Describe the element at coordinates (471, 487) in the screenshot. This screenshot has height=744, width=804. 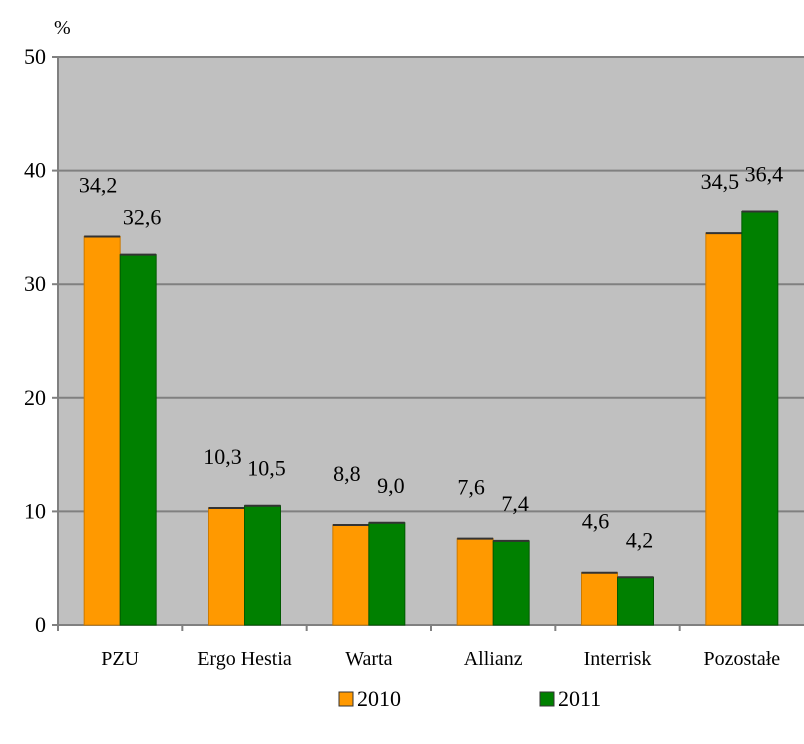
I see `data-label: 7,6` at that location.